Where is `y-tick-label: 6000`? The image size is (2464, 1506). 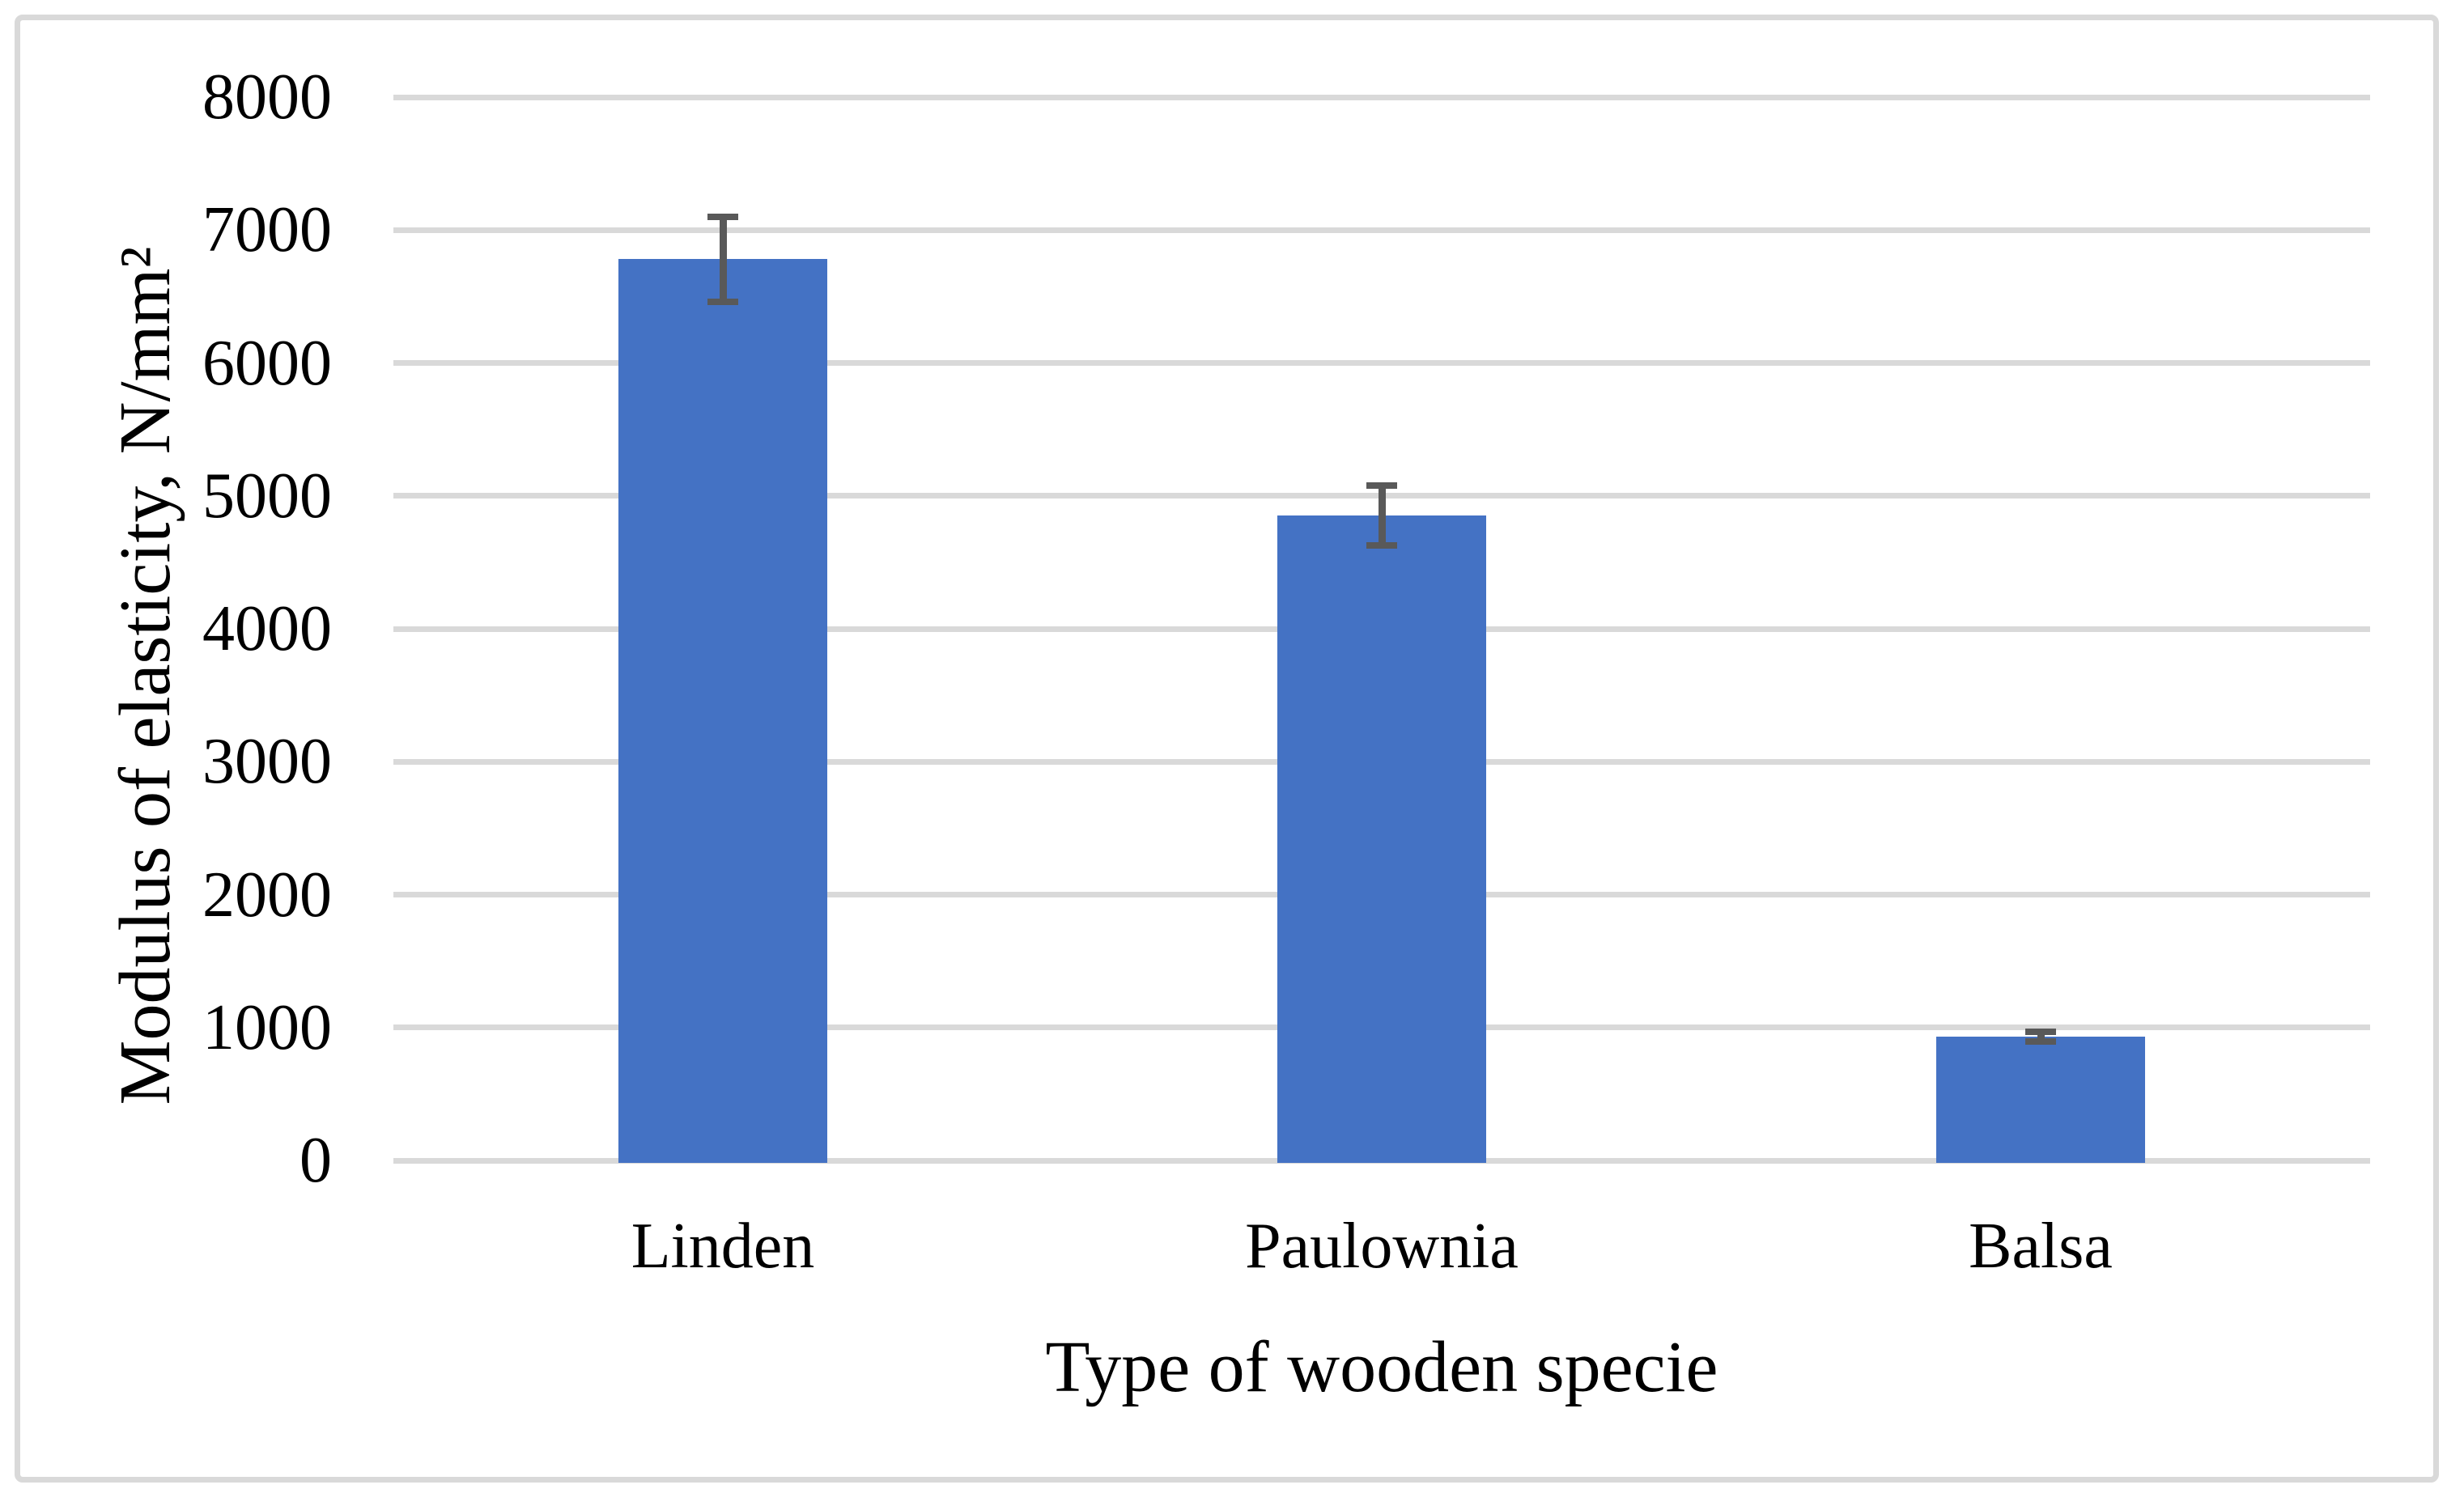
y-tick-label: 6000 is located at coordinates (267, 363).